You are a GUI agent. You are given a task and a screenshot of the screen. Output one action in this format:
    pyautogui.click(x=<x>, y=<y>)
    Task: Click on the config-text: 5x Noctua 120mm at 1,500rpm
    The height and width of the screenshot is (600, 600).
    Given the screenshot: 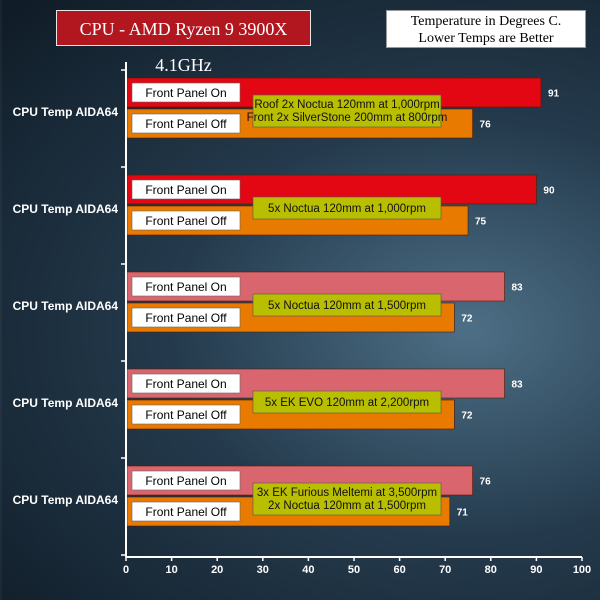 What is the action you would take?
    pyautogui.click(x=347, y=306)
    